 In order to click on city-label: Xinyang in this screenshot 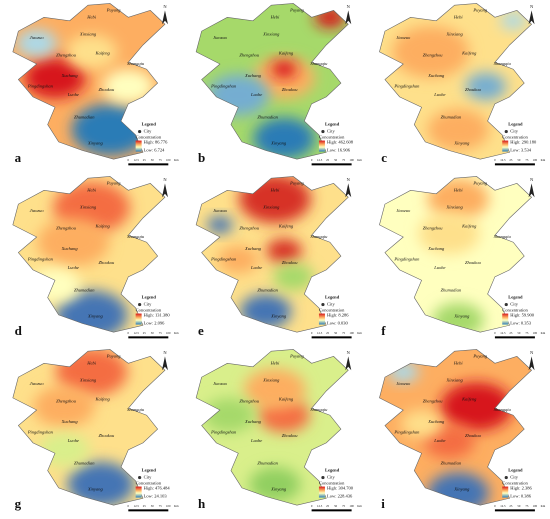, I will do `click(278, 316)`.